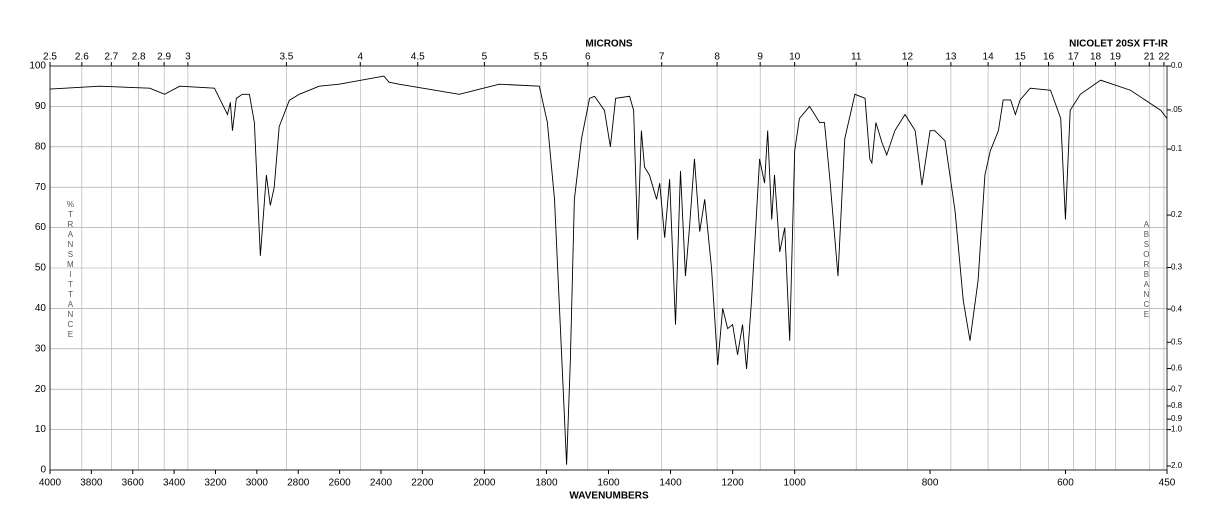 This screenshot has height=528, width=1218. I want to click on y-tick-label: 20, so click(41, 389).